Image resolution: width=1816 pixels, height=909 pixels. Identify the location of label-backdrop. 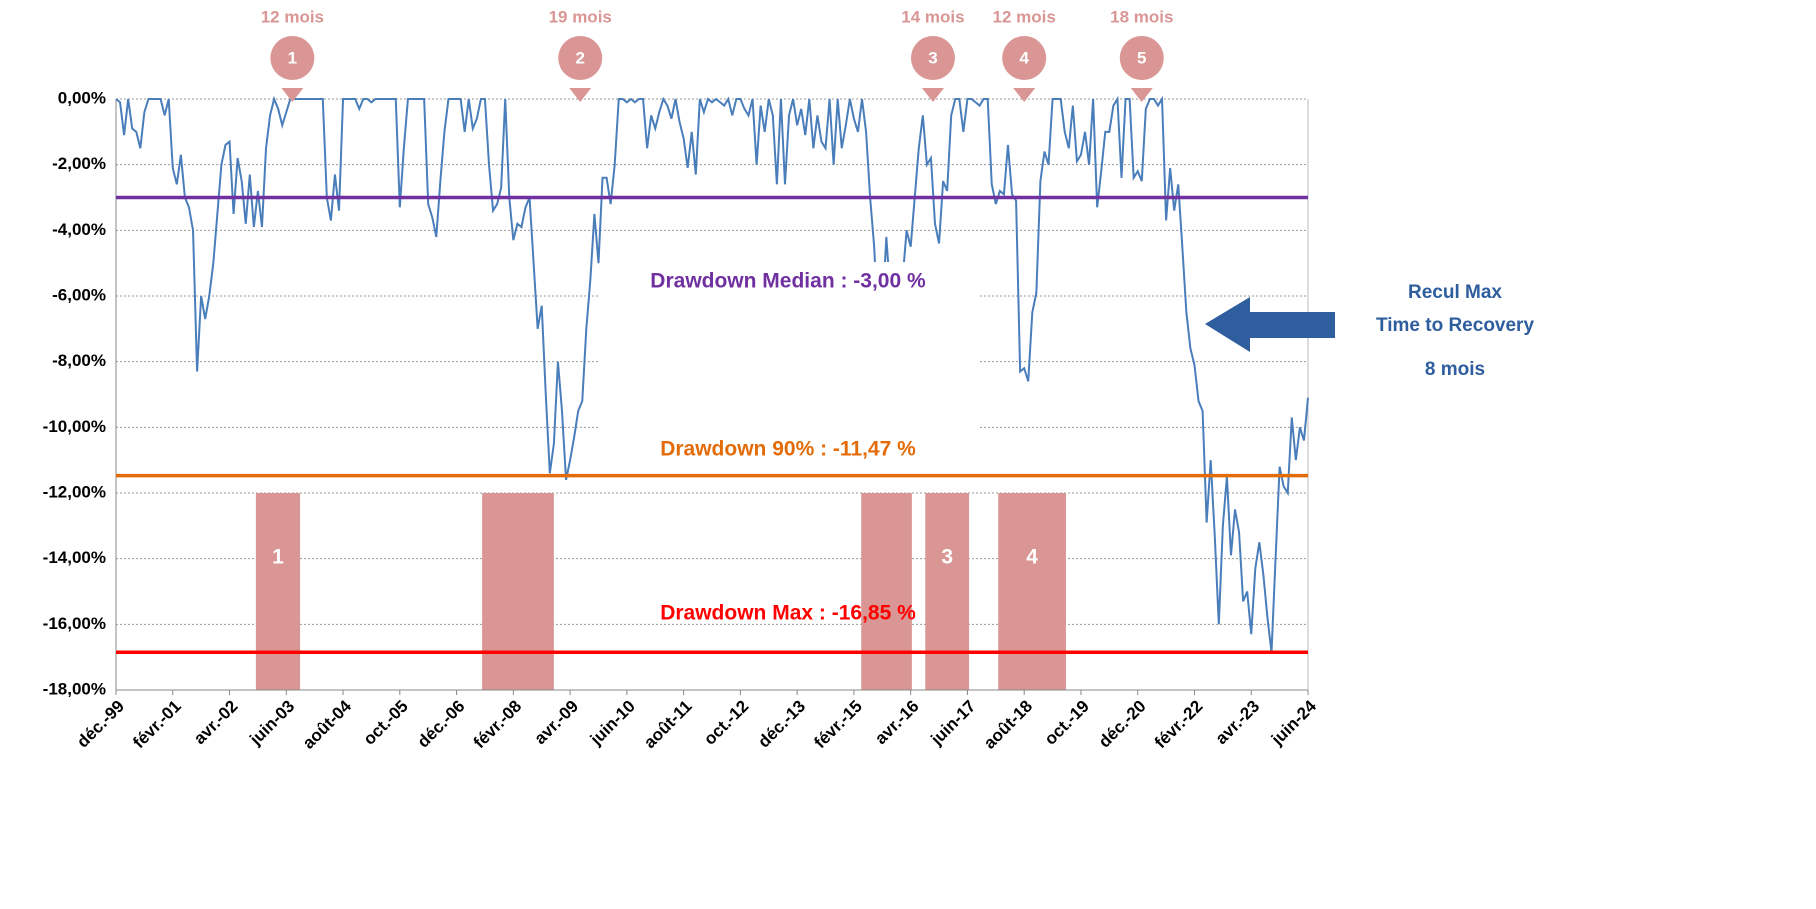
(790, 368).